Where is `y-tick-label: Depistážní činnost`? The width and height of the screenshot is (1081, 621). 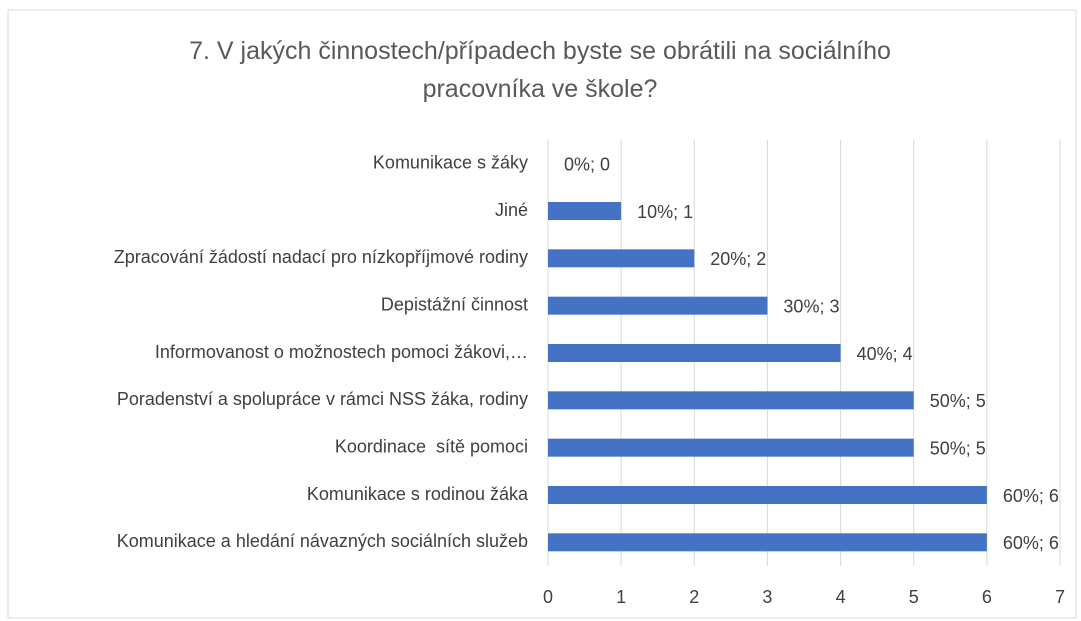
y-tick-label: Depistážní činnost is located at coordinates (454, 304).